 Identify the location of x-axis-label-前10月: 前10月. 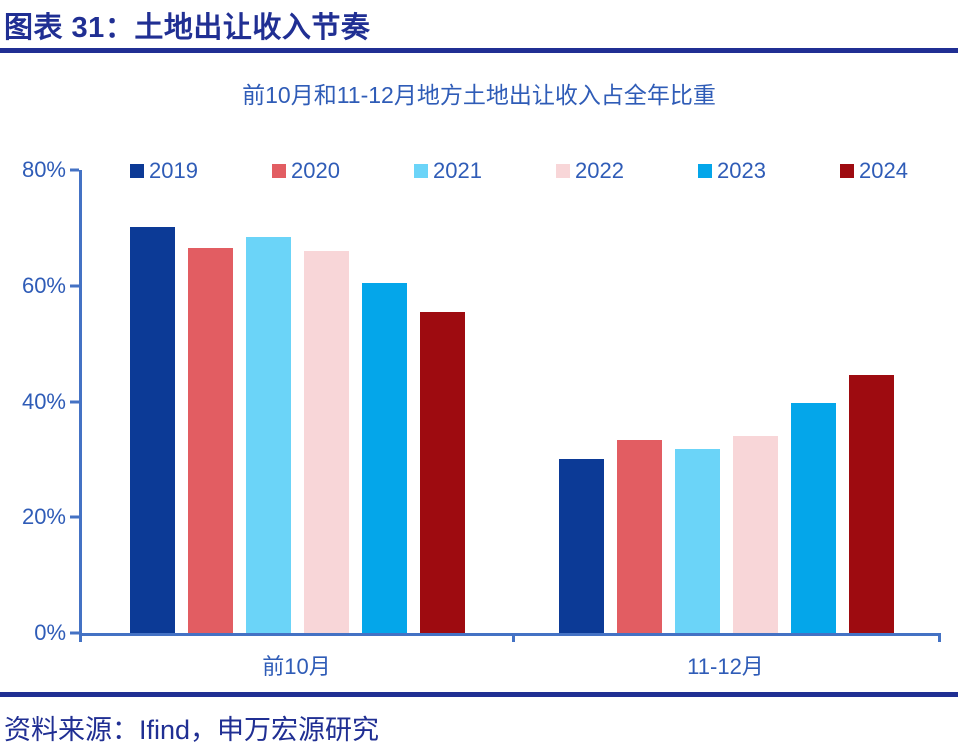
(296, 666).